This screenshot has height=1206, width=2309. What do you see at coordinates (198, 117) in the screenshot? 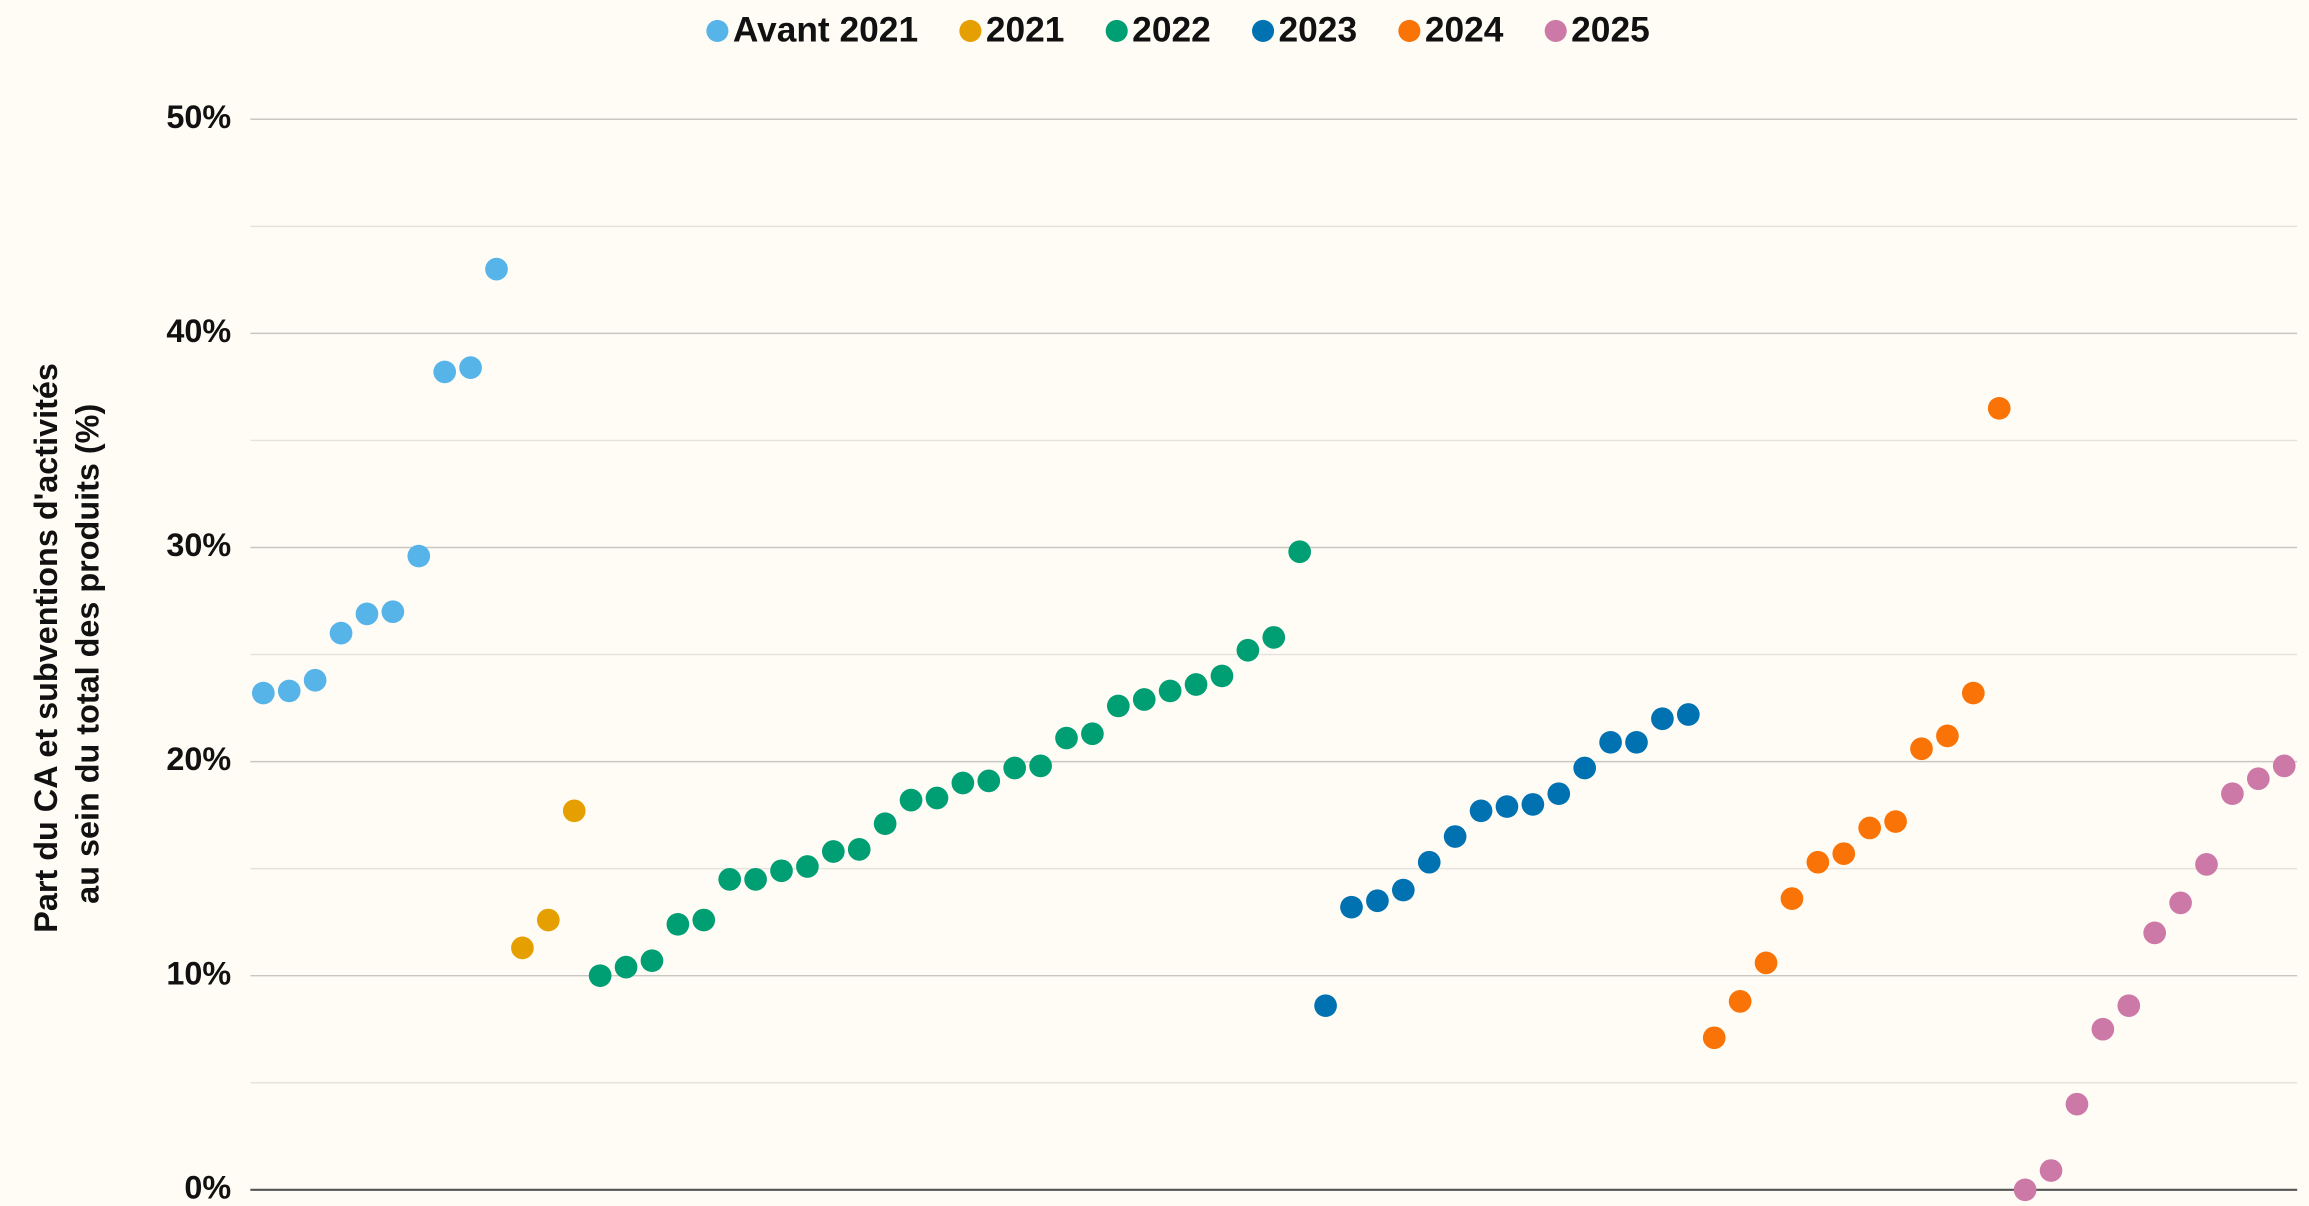
I see `y-tick-label: 50%` at bounding box center [198, 117].